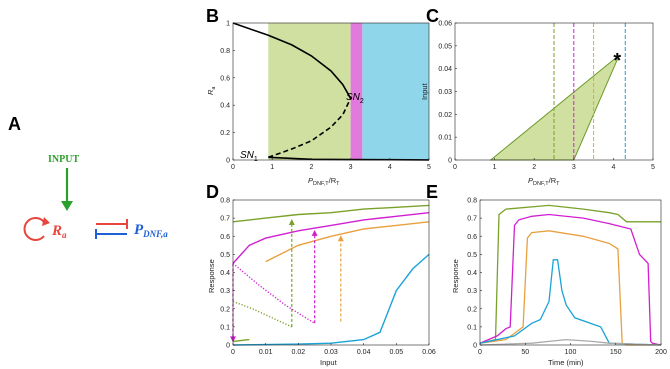 The image size is (670, 369). I want to click on panel-e-ytick-label: 0, so click(475, 346).